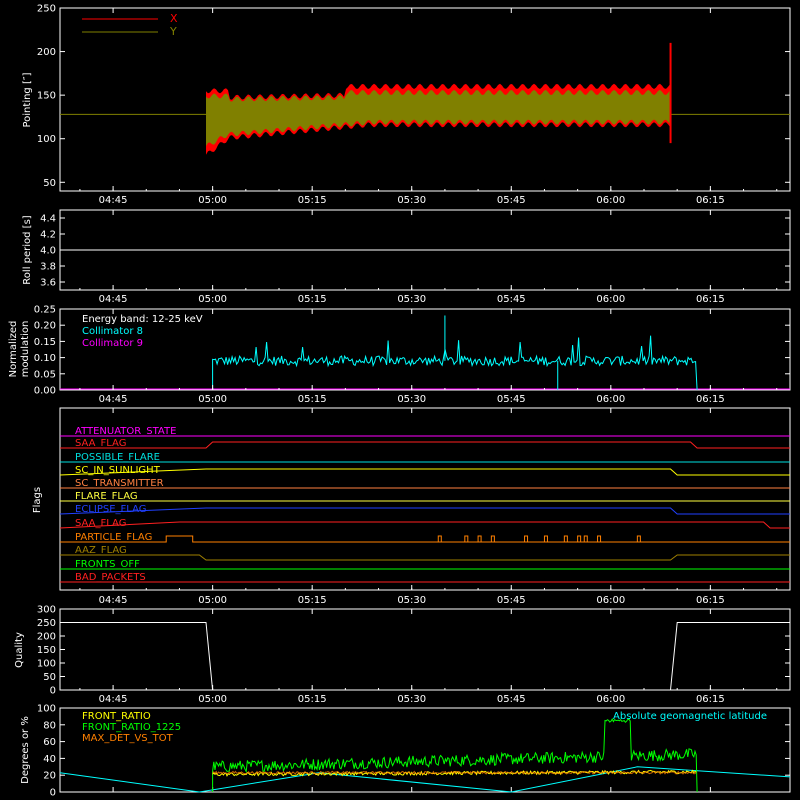 The height and width of the screenshot is (800, 800). I want to click on flag-label-3: SC_IN_SUNLIGHT, so click(118, 470).